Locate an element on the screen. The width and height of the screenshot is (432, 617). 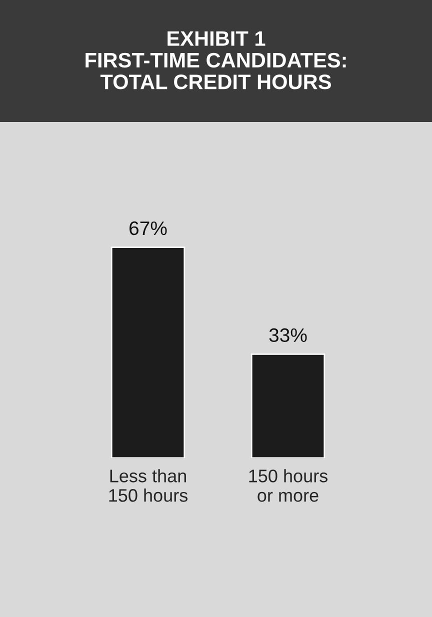
data-label: 67% is located at coordinates (148, 228).